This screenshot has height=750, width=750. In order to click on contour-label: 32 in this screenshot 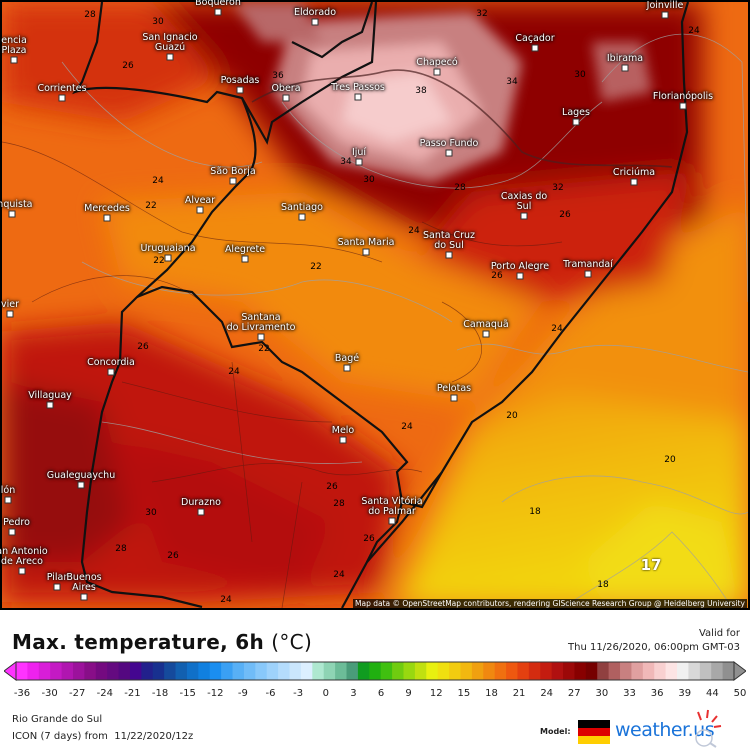, I will do `click(482, 14)`.